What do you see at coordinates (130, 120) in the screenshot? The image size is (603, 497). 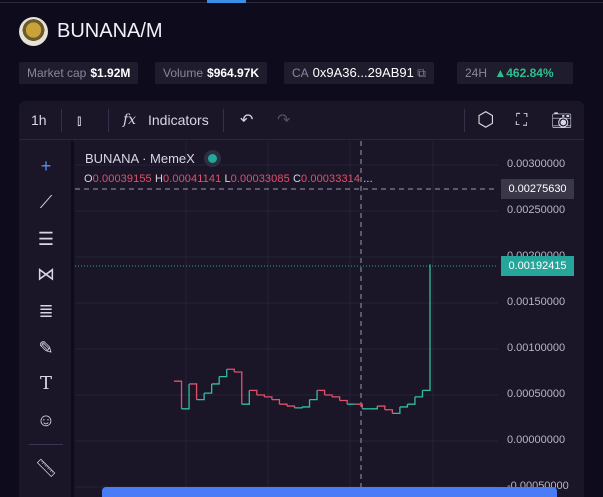 I see `function-icon: fx` at bounding box center [130, 120].